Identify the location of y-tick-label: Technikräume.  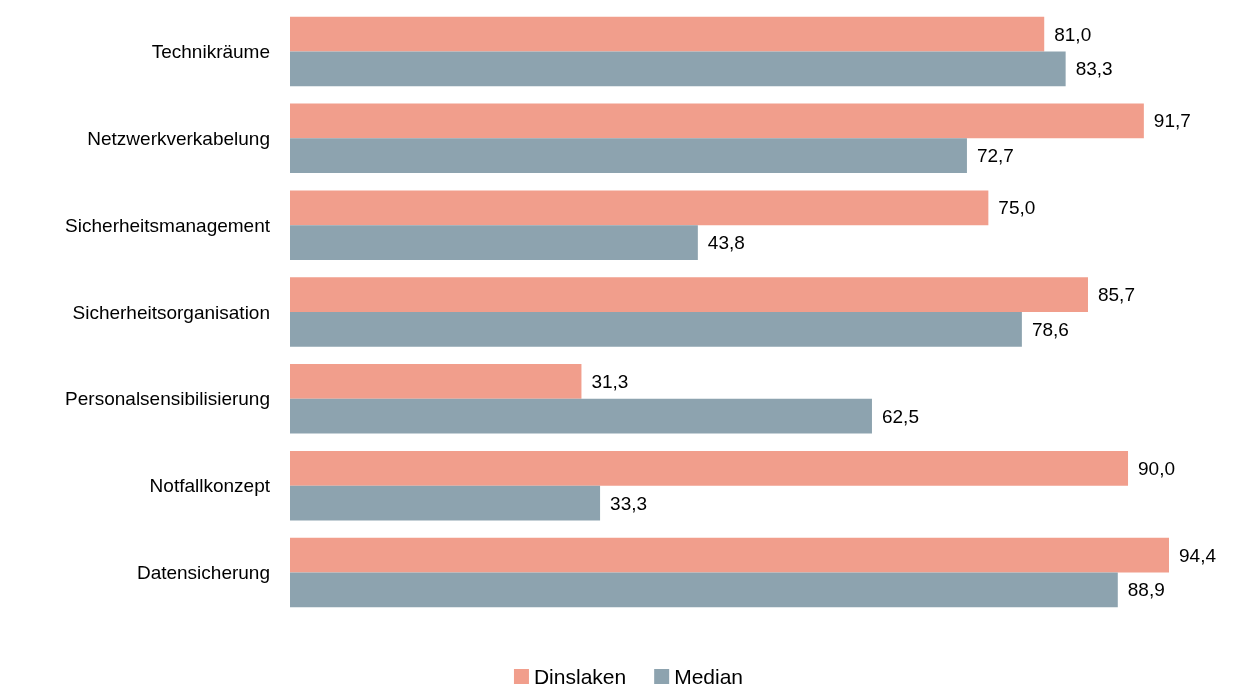
(210, 51).